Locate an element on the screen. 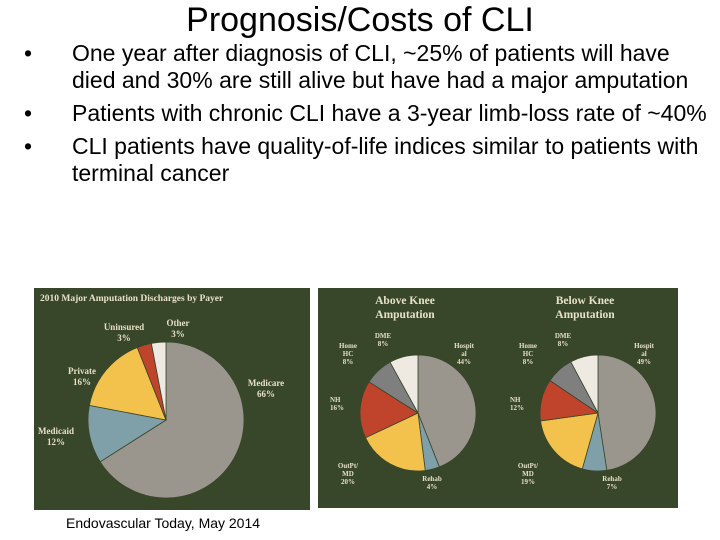 This screenshot has height=540, width=720. slide-title: Prognosis/Costs of CLI is located at coordinates (360, 20).